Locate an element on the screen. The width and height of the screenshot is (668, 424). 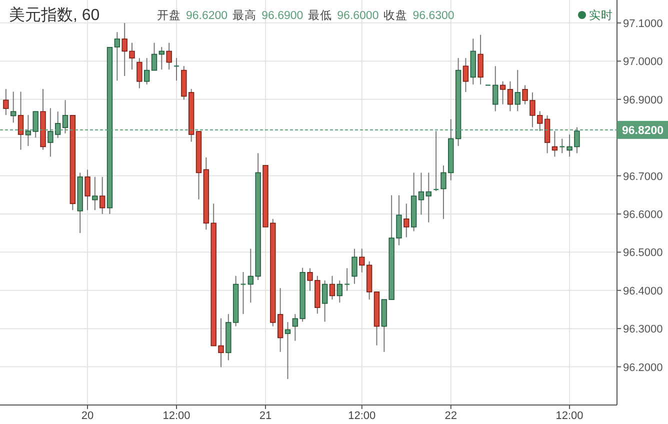
x-tick-label: 22 is located at coordinates (451, 416).